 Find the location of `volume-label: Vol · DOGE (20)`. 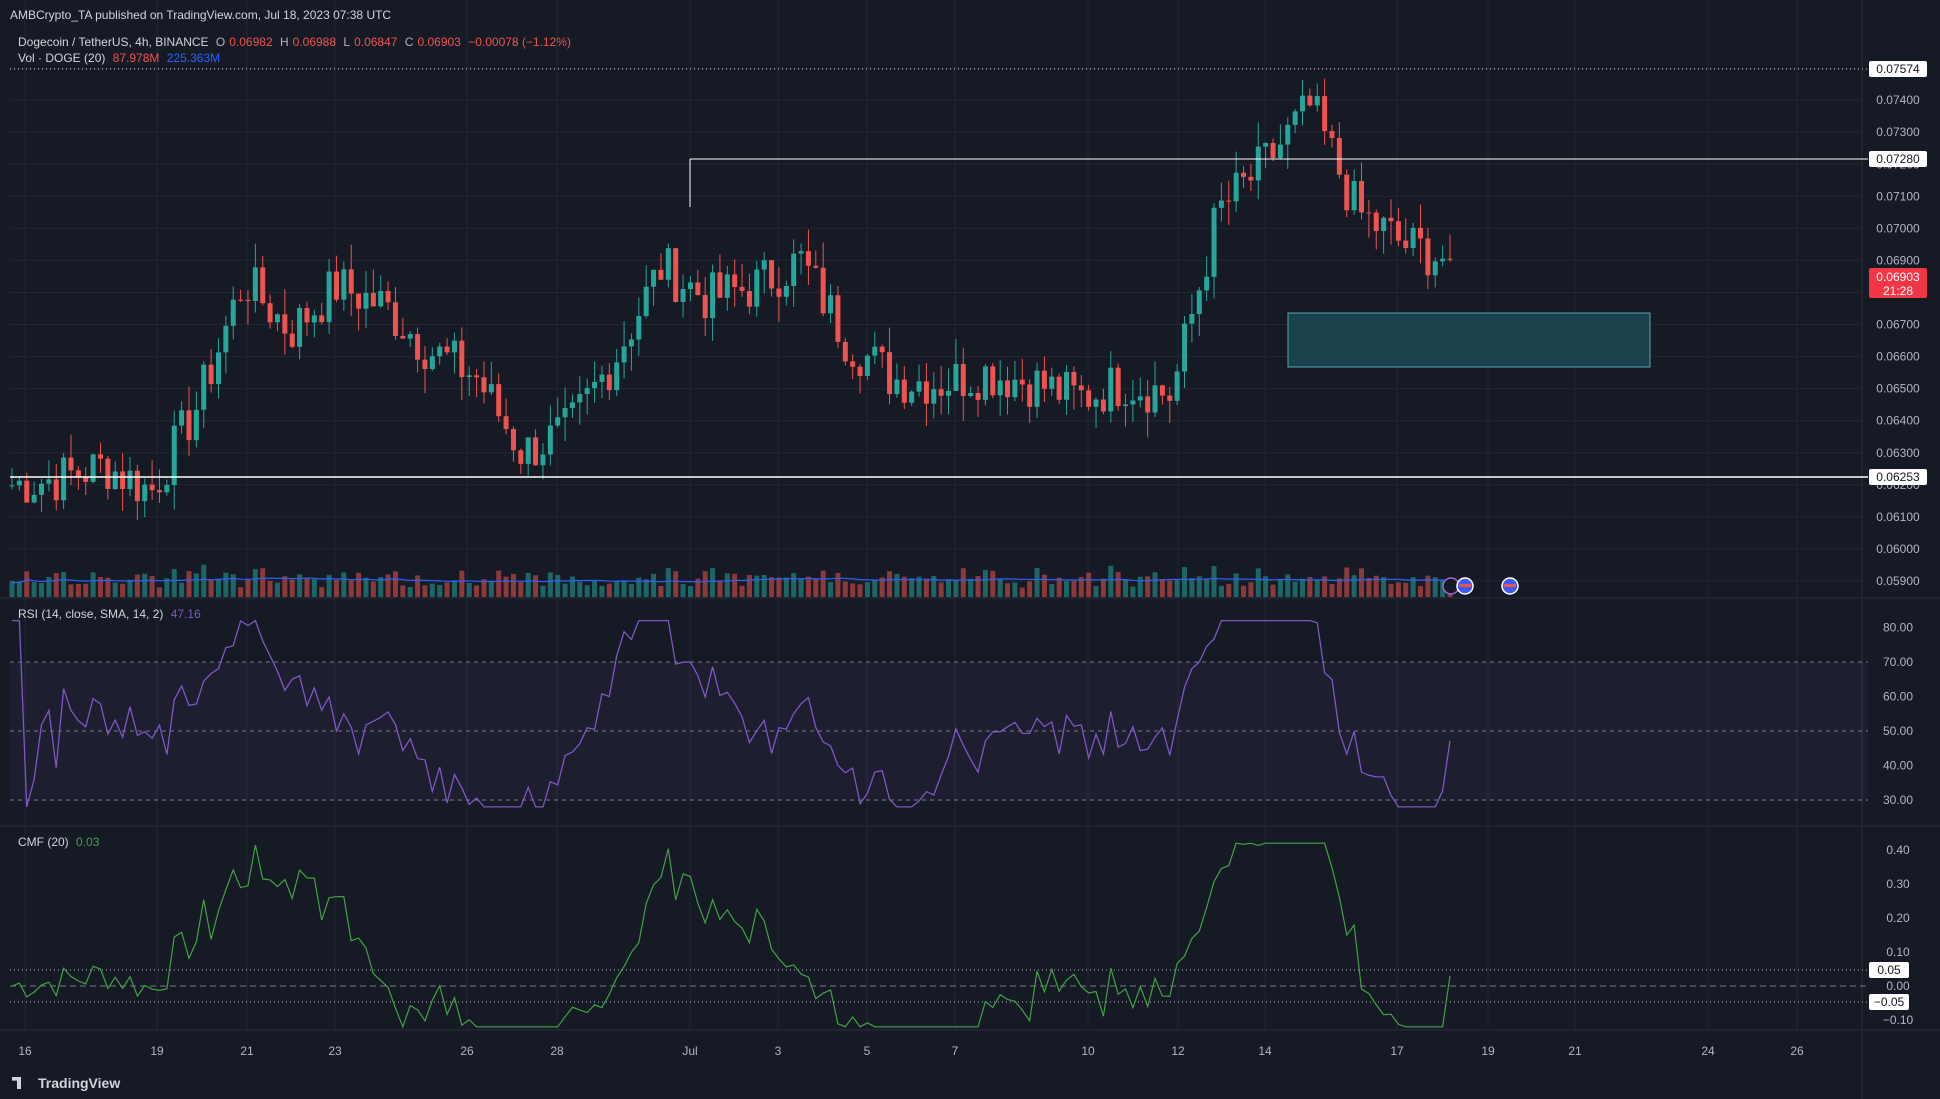

volume-label: Vol · DOGE (20) is located at coordinates (62, 58).